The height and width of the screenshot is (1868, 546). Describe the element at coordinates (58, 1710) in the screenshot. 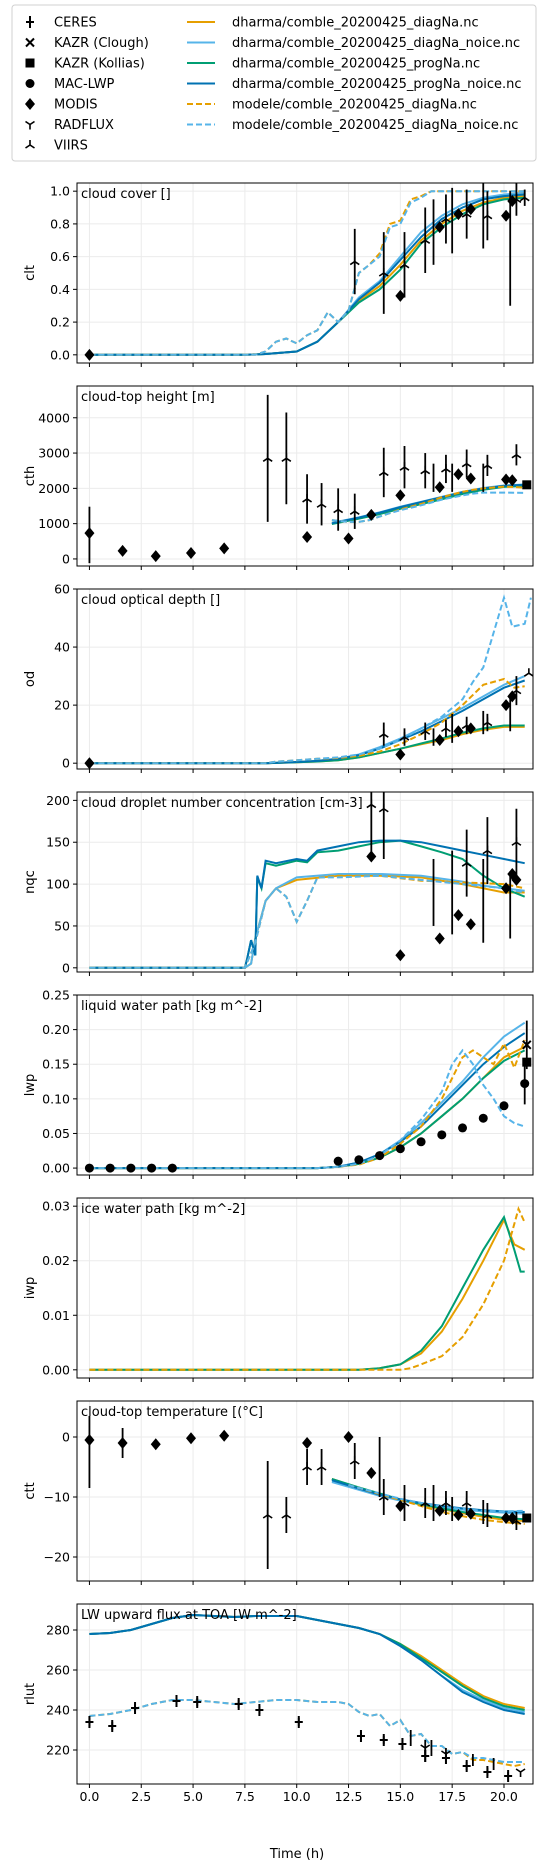

I see `y-tick-label: 240` at that location.